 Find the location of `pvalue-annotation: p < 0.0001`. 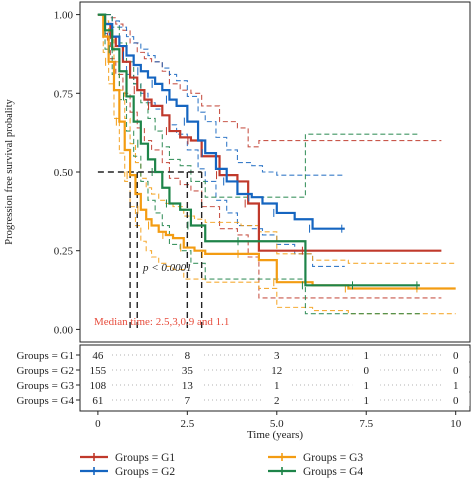

pvalue-annotation: p < 0.0001 is located at coordinates (167, 268).